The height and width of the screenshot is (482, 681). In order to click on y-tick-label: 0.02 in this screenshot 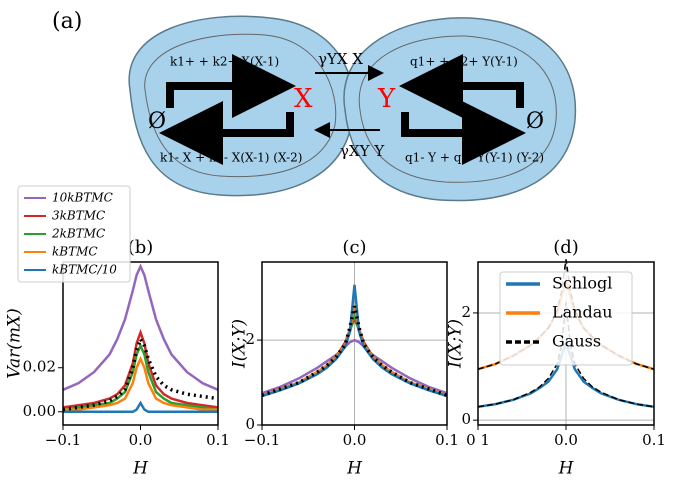, I will do `click(39, 367)`.